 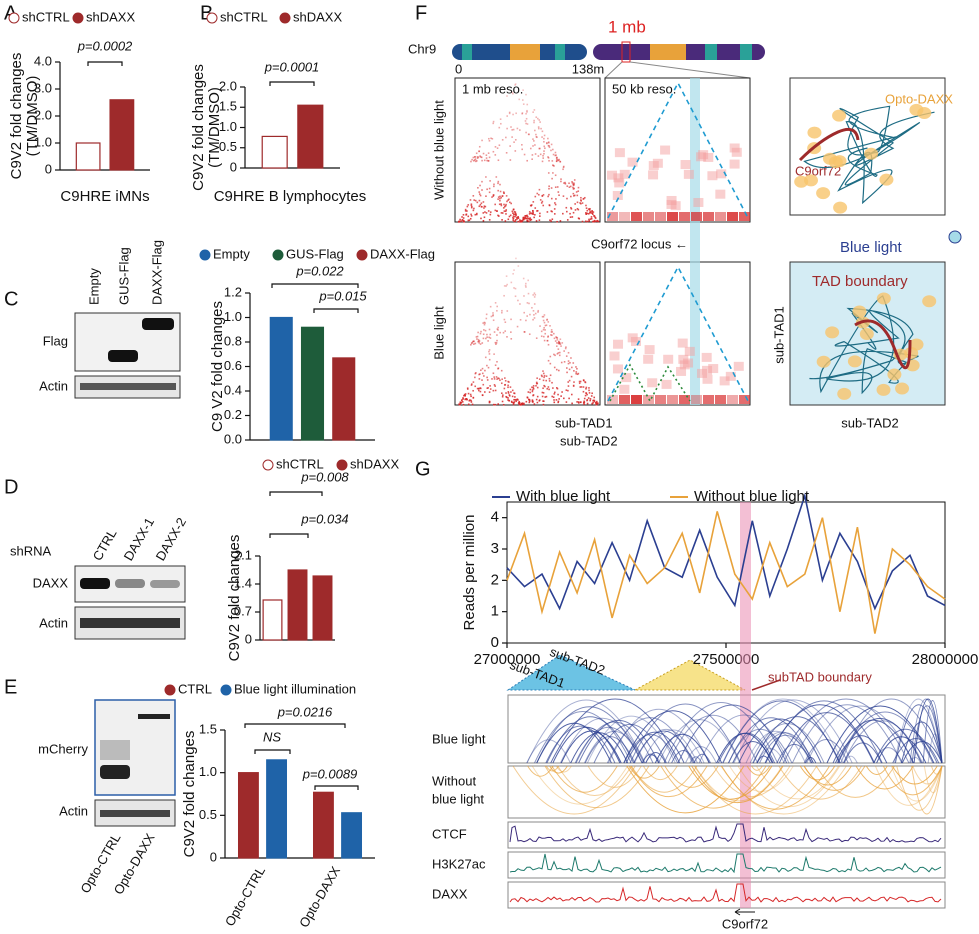 What do you see at coordinates (170, 690) in the screenshot?
I see `legend-marker` at bounding box center [170, 690].